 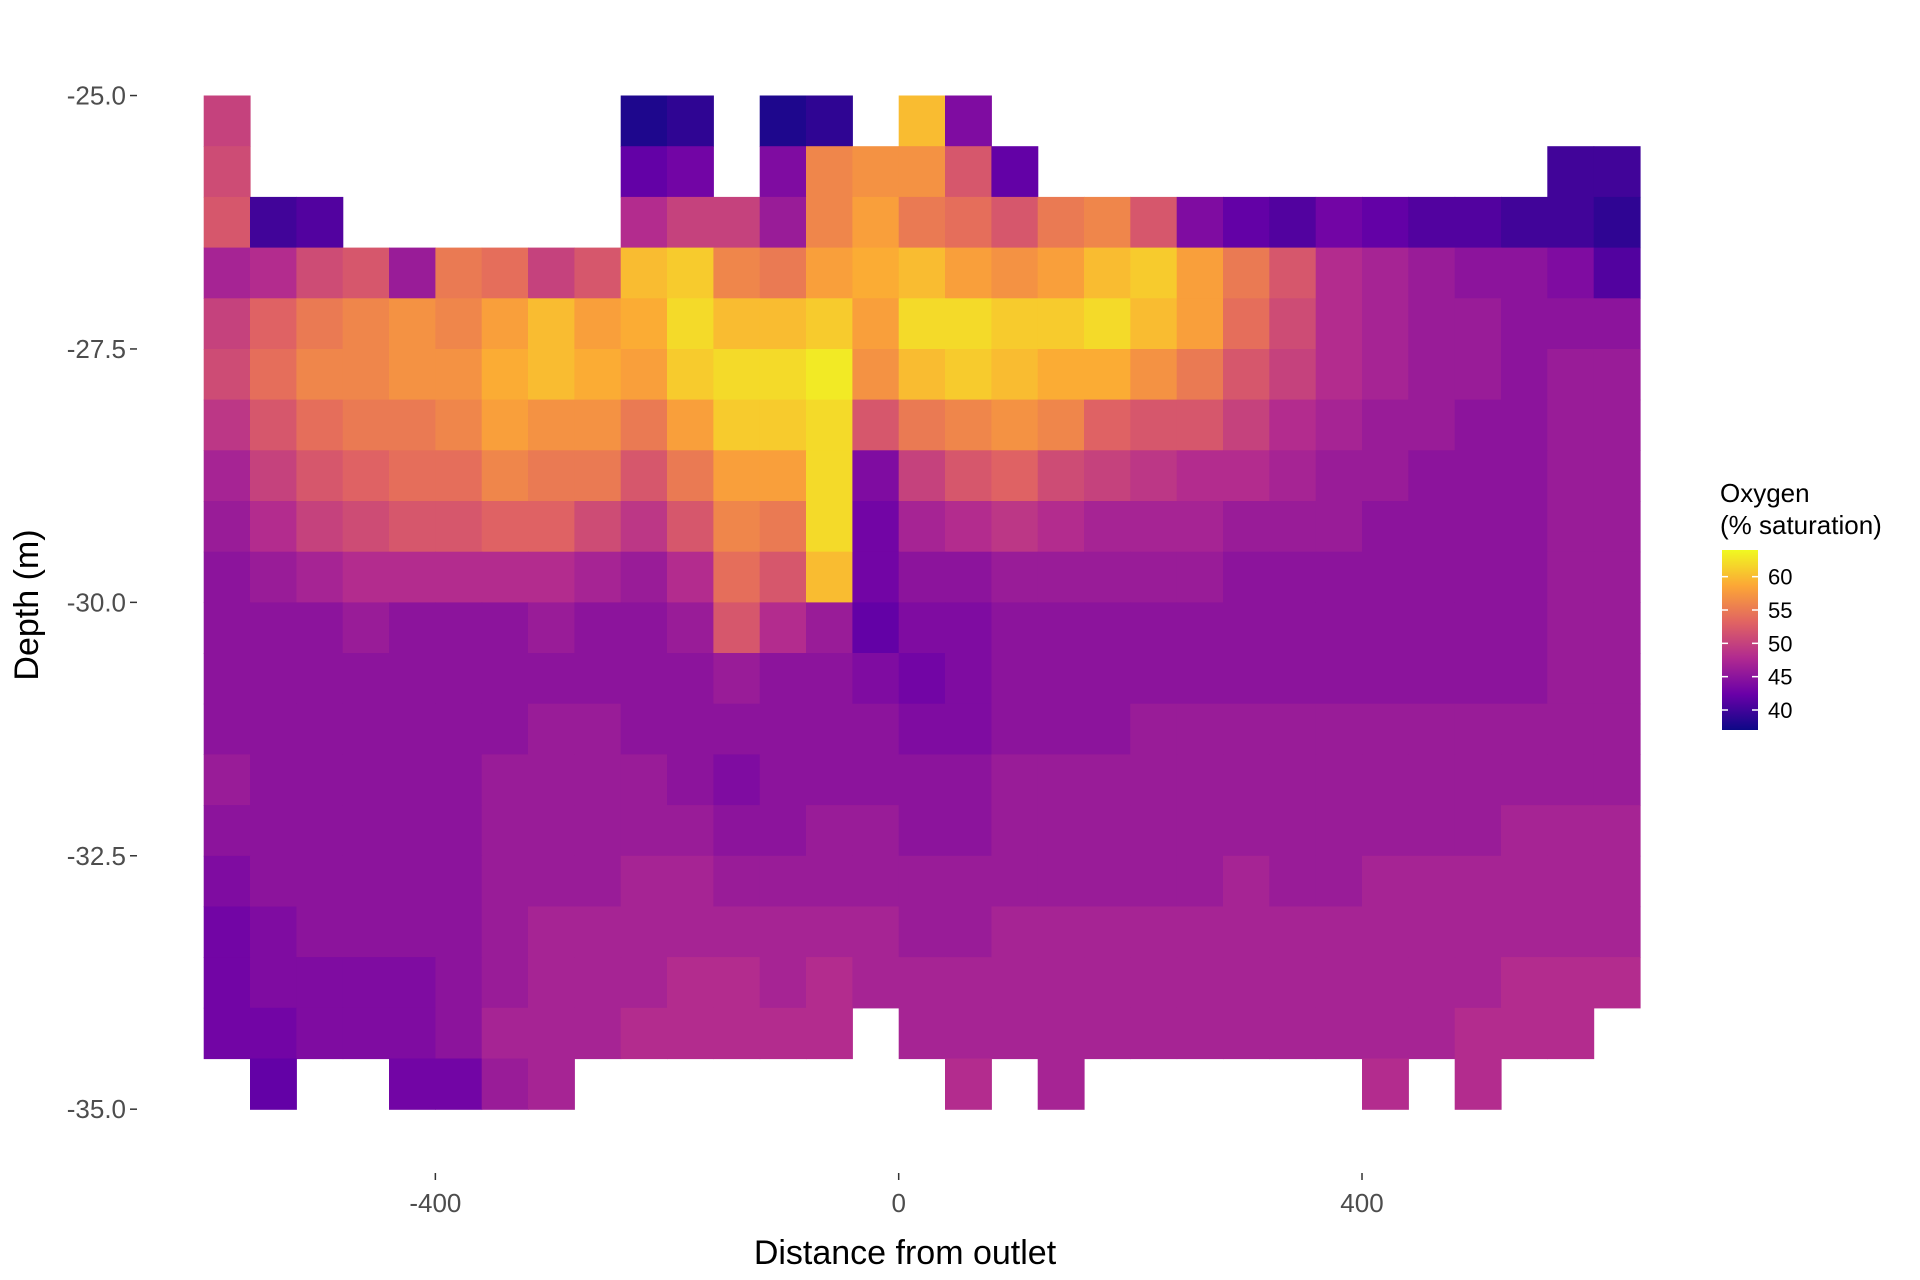 I want to click on colorbar-tick-label: 45, so click(x=1780, y=677).